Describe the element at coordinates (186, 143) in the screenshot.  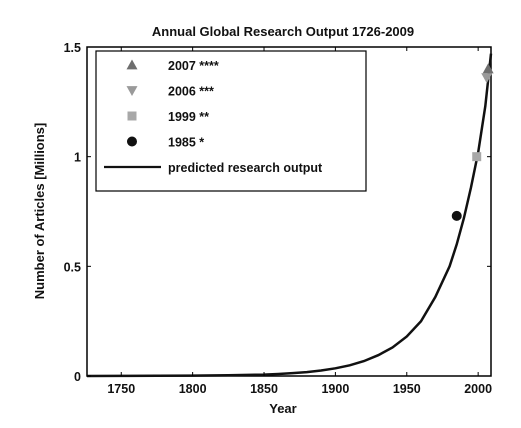
I see `legend-entry-label: 1985 *` at that location.